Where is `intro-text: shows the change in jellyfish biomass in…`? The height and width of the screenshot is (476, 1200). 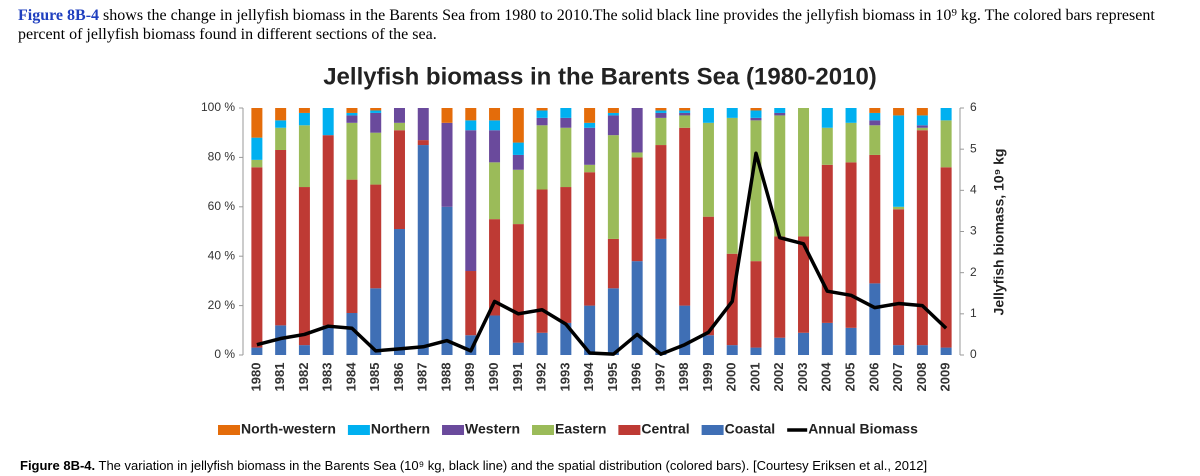
intro-text: shows the change in jellyfish biomass in… is located at coordinates (586, 25).